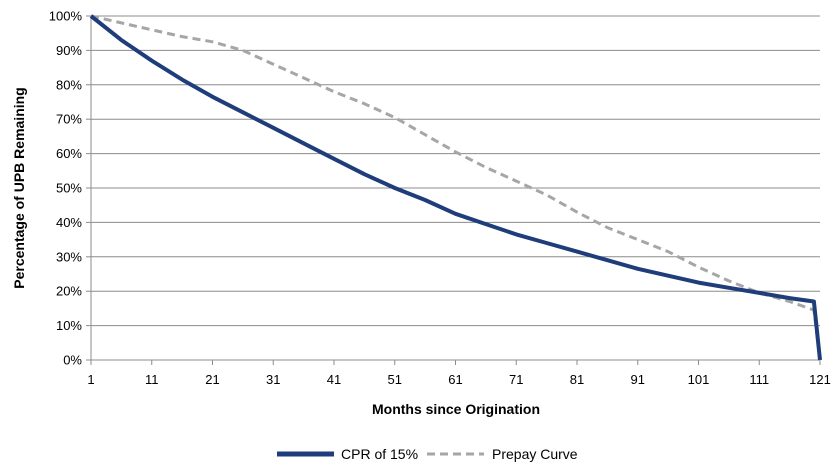  Describe the element at coordinates (19, 188) in the screenshot. I see `y-axis-title: Percentage of UPB Remaining` at that location.